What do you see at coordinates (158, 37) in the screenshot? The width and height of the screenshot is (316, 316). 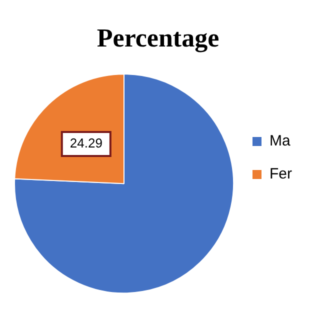 I see `chart-title: Percentage` at bounding box center [158, 37].